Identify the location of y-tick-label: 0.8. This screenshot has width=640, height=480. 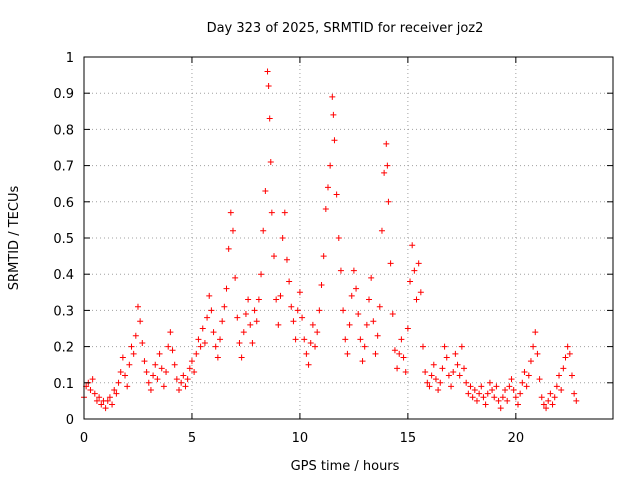
(63, 130).